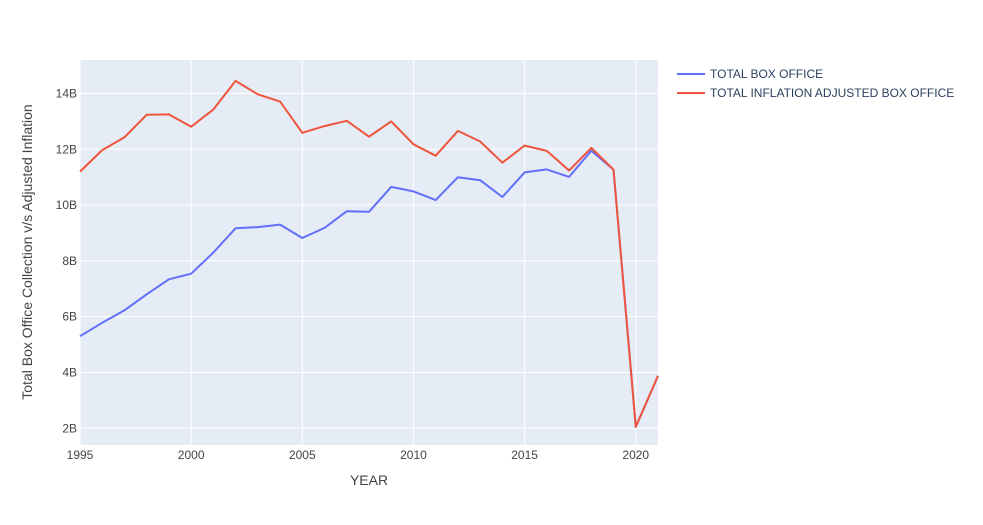 This screenshot has width=983, height=525. Describe the element at coordinates (80, 455) in the screenshot. I see `x-tick-label: 1995` at that location.